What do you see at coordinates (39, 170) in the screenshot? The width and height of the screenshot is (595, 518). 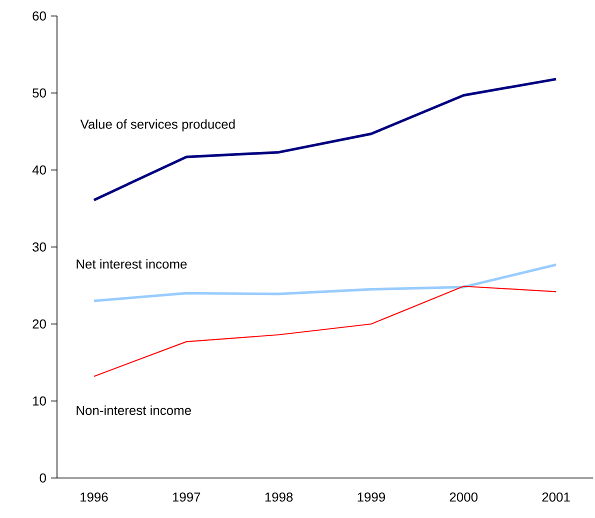 I see `y-tick-label: 40` at bounding box center [39, 170].